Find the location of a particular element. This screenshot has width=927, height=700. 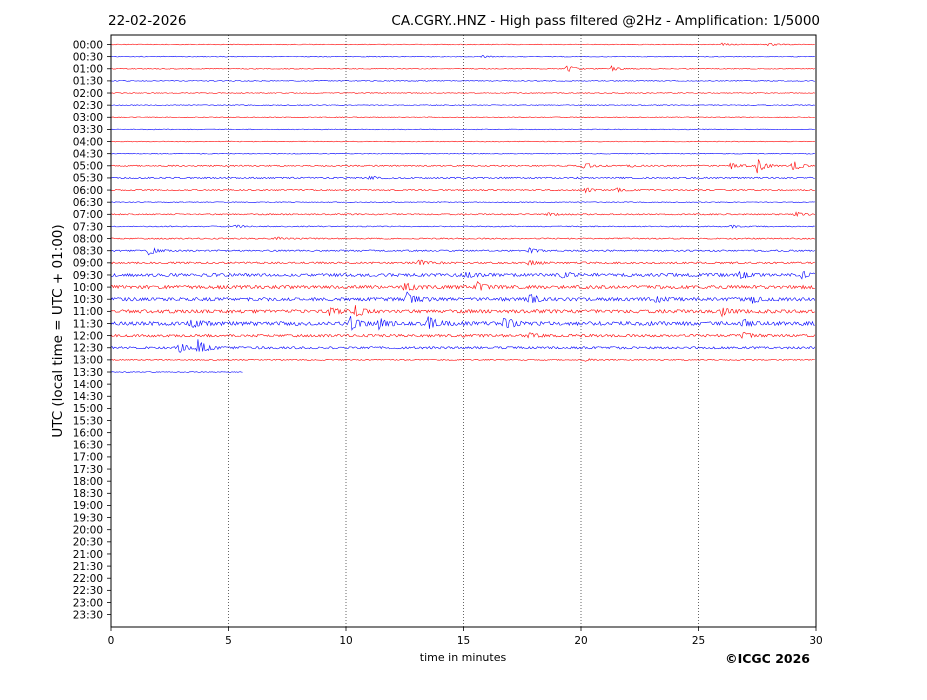

x-tick-label: 30 is located at coordinates (815, 641).